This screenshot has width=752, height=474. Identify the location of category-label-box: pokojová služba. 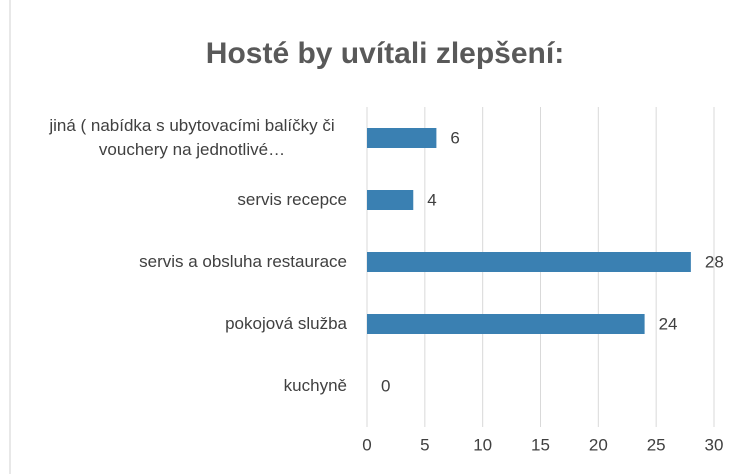
(286, 324).